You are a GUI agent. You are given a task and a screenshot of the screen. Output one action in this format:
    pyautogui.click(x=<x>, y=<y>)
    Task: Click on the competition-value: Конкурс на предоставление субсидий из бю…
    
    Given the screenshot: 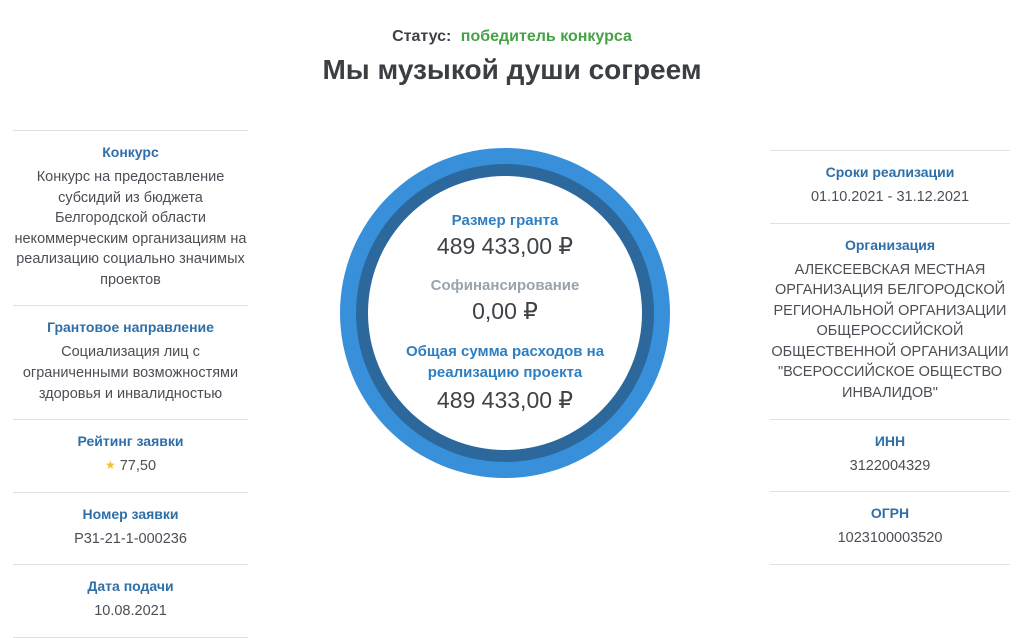 What is the action you would take?
    pyautogui.click(x=130, y=228)
    